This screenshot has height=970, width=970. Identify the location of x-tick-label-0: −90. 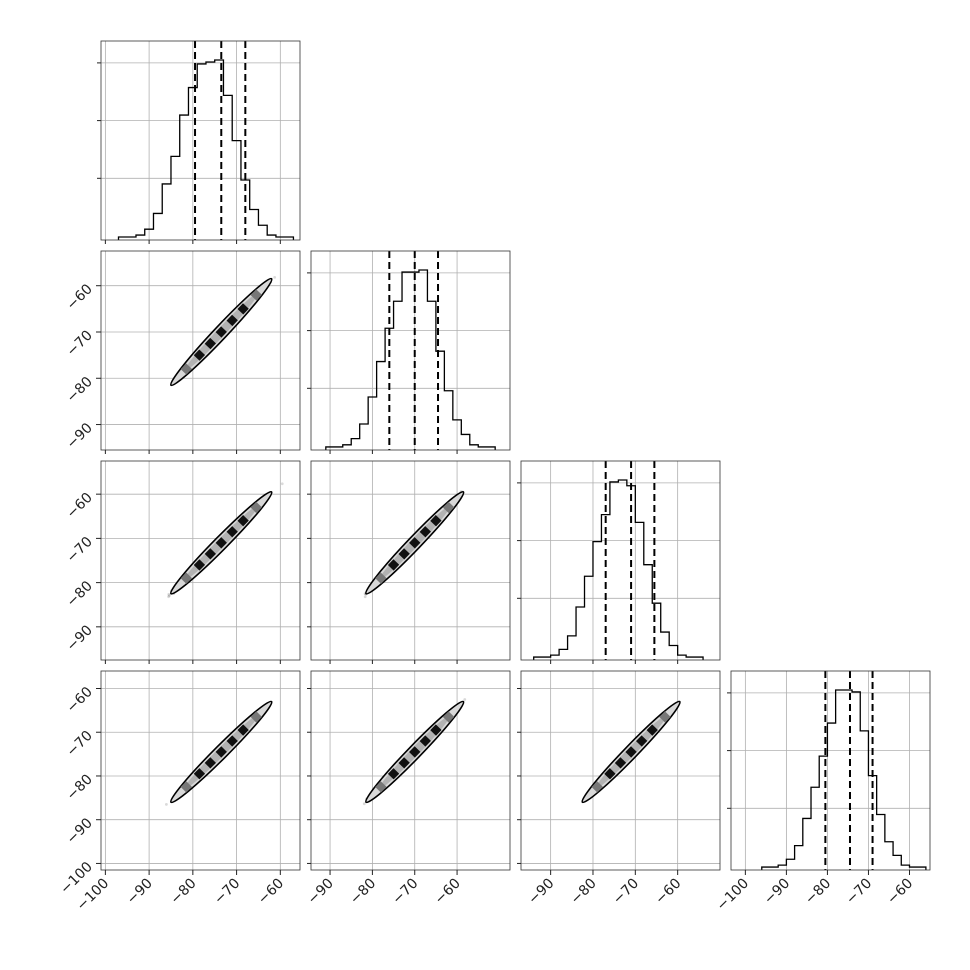
(140, 892).